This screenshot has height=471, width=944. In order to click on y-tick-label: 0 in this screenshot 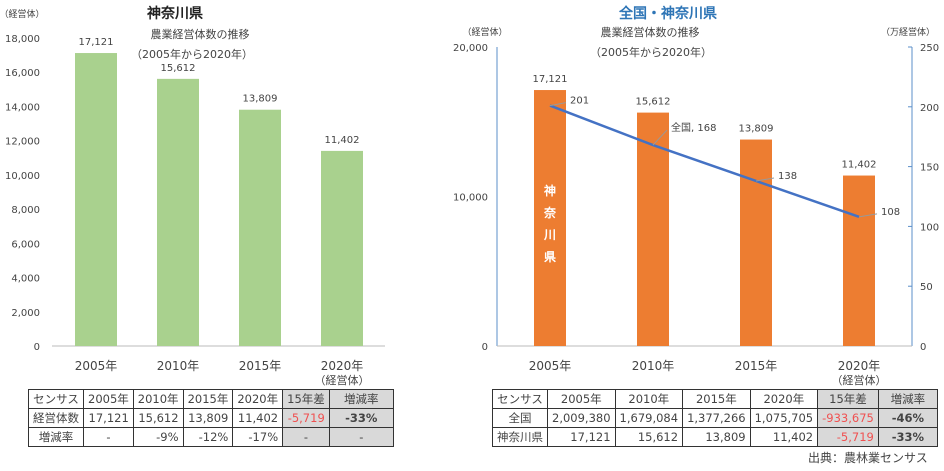, I will do `click(485, 347)`.